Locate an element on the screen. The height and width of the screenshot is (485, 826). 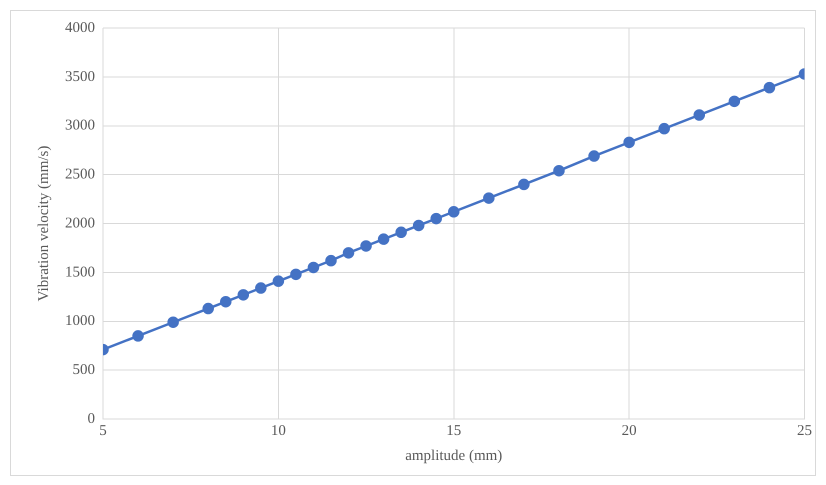
y-tick-label: 4000 is located at coordinates (80, 28).